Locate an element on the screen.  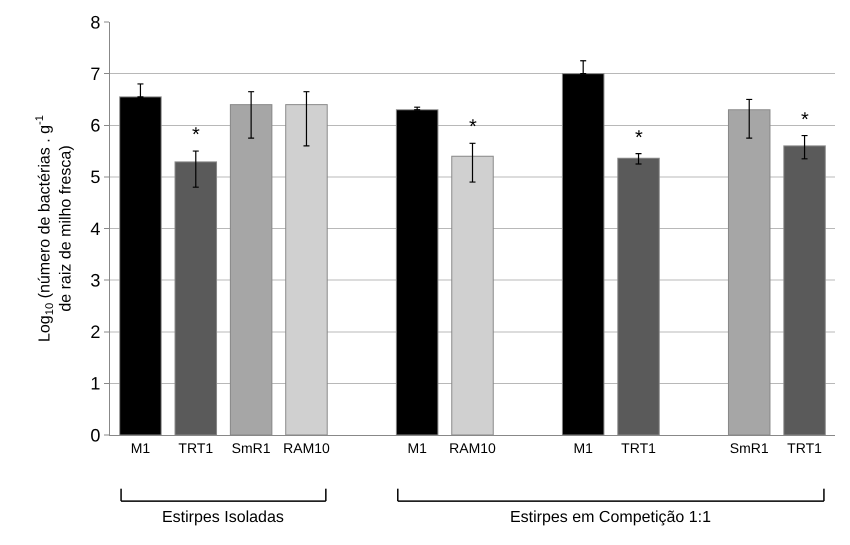
text: Estirpes Isoladas is located at coordinates (223, 517).